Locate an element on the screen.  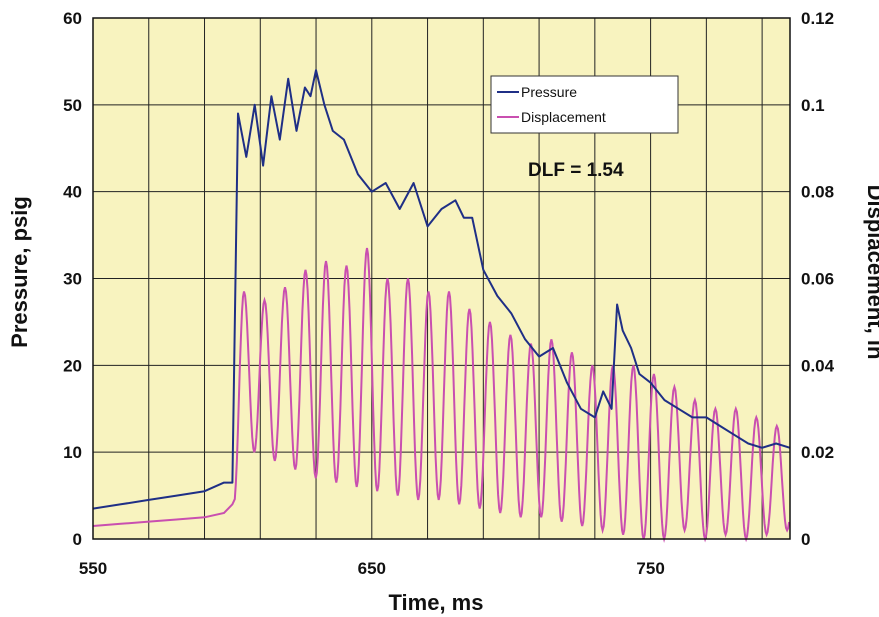
y-axis-right-ticks: 0 0.02 0.04 0.06 0.08 0.1 0.12 is located at coordinates (818, 279).